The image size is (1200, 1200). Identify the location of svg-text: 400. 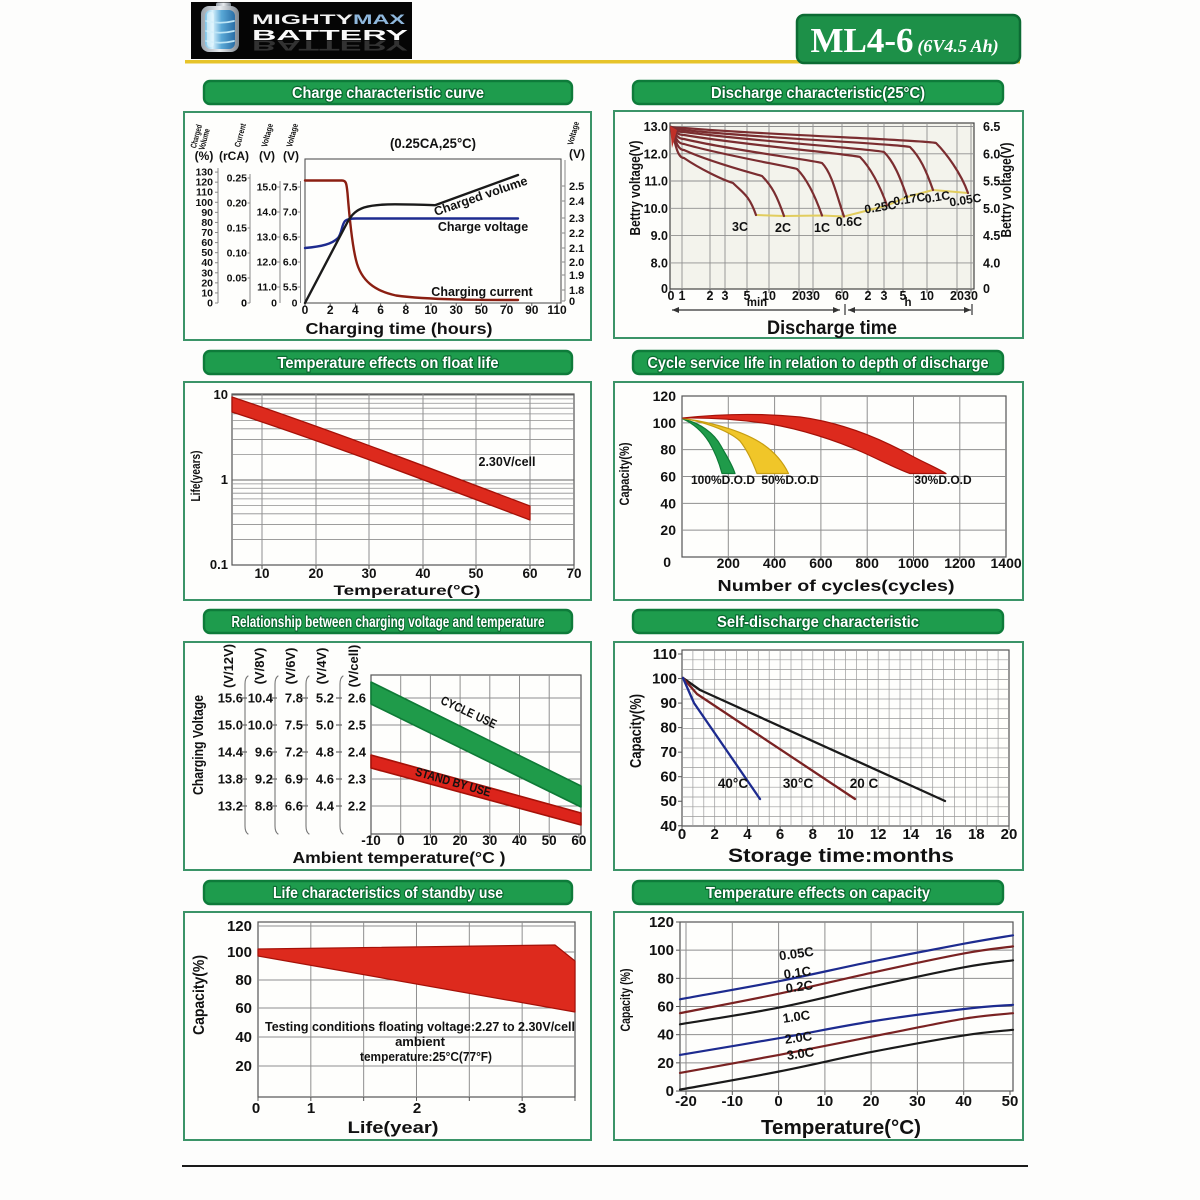
(775, 563).